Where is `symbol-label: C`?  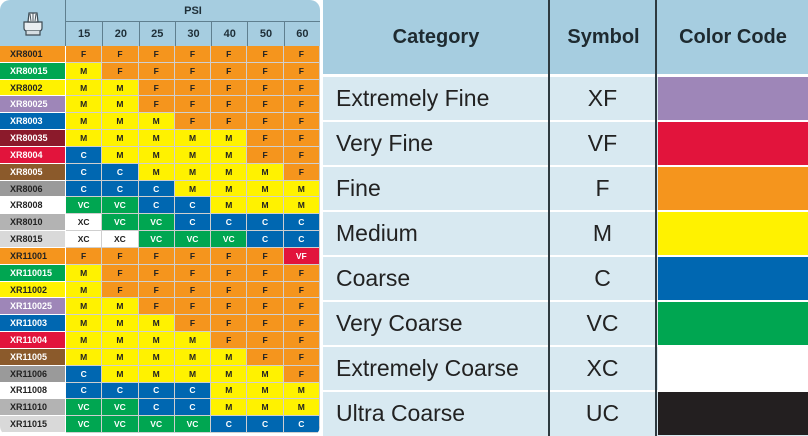 symbol-label: C is located at coordinates (602, 278).